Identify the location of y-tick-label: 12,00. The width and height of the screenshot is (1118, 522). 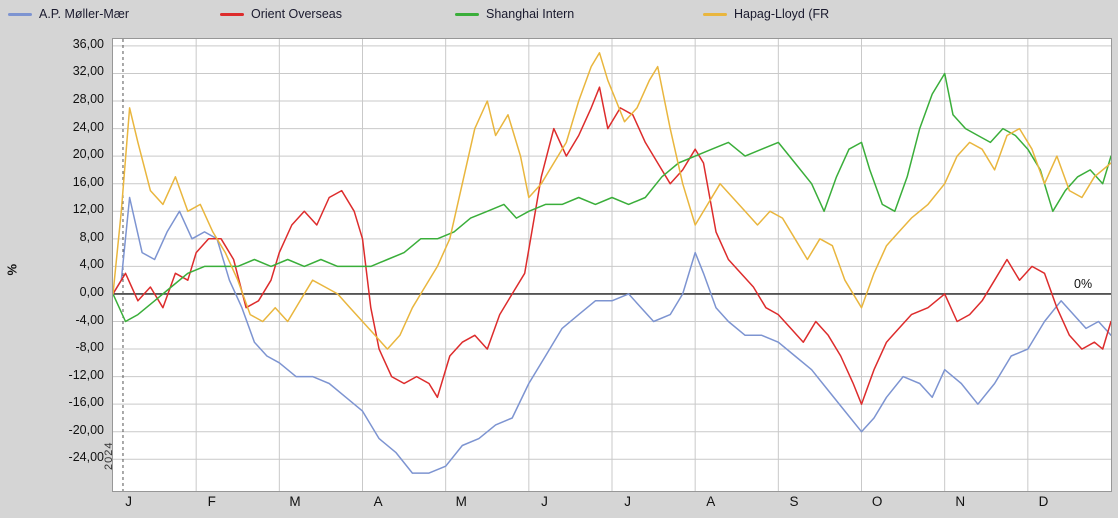
(88, 209).